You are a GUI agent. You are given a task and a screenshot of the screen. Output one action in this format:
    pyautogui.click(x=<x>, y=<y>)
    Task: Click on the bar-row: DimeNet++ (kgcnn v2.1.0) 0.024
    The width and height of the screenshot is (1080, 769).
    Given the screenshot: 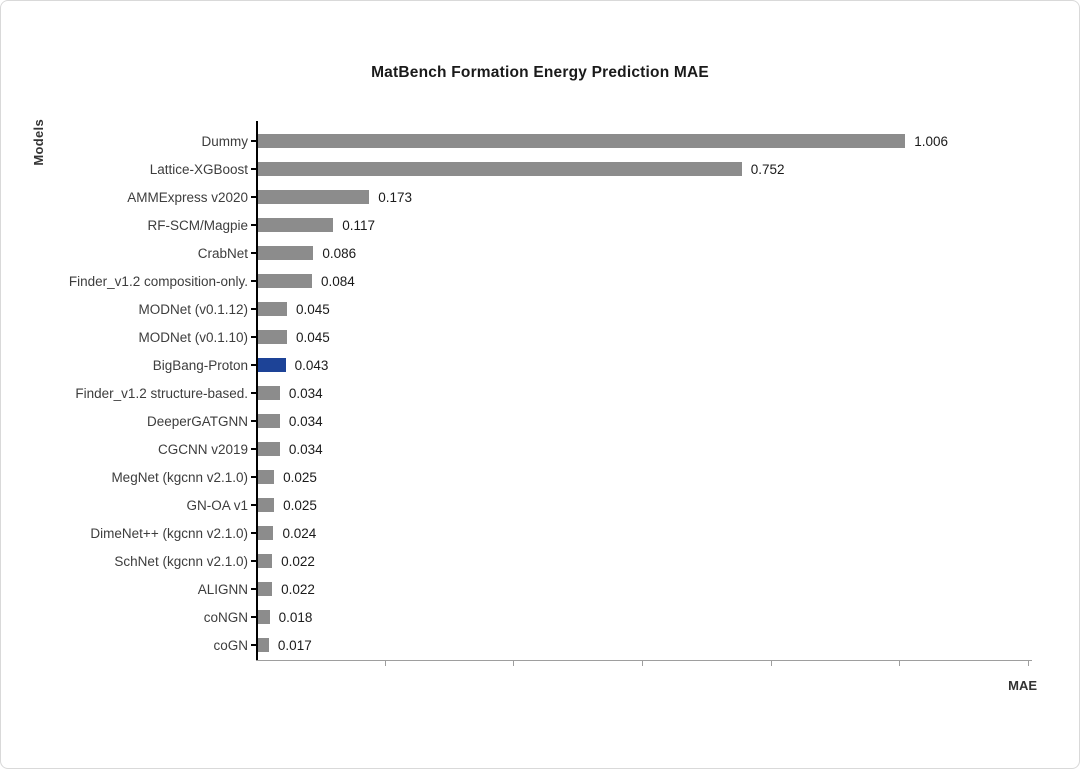 What is the action you would take?
    pyautogui.click(x=540, y=533)
    